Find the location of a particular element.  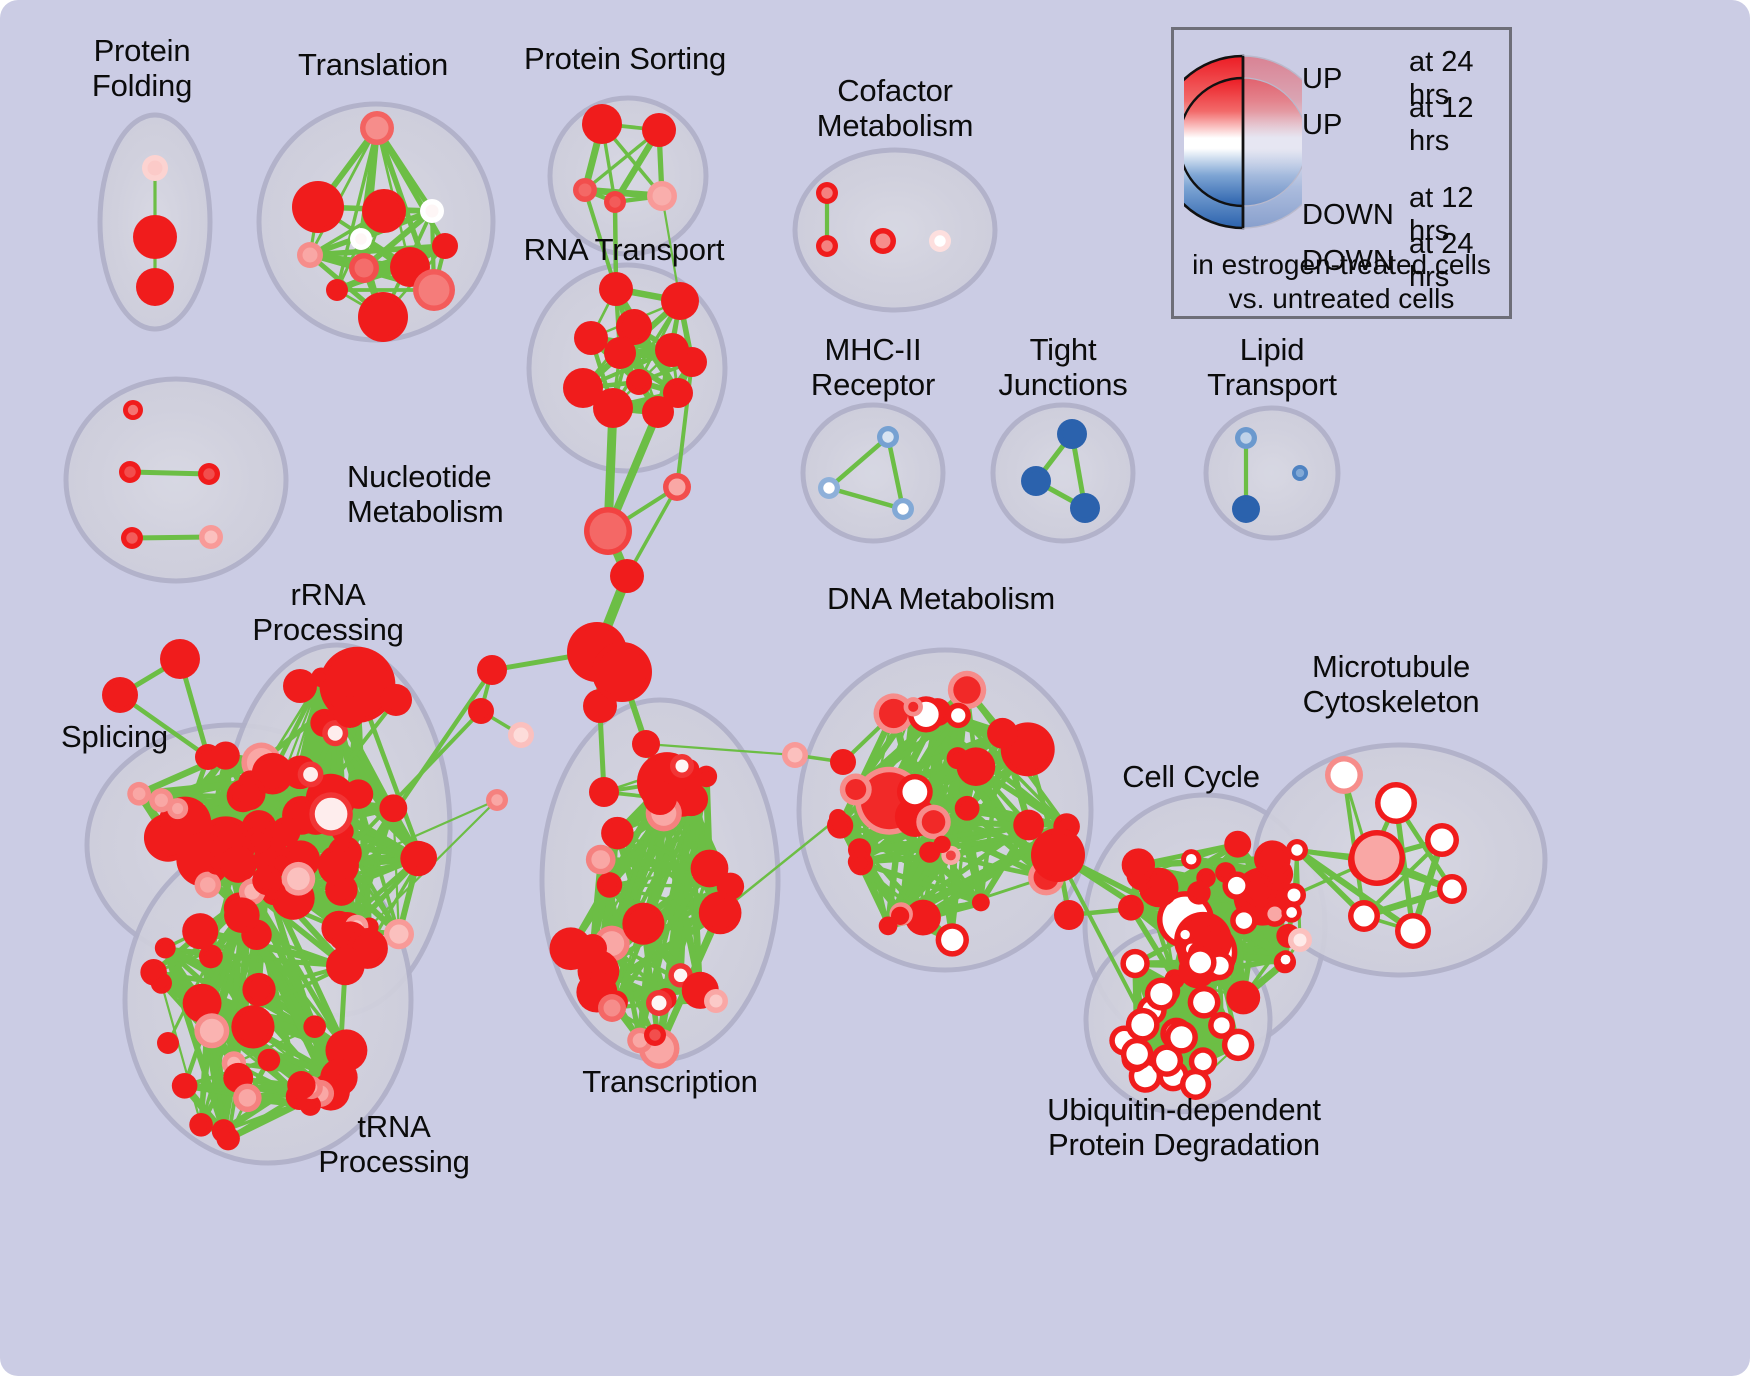

cluster-halo-lipid-transport is located at coordinates (1272, 473).